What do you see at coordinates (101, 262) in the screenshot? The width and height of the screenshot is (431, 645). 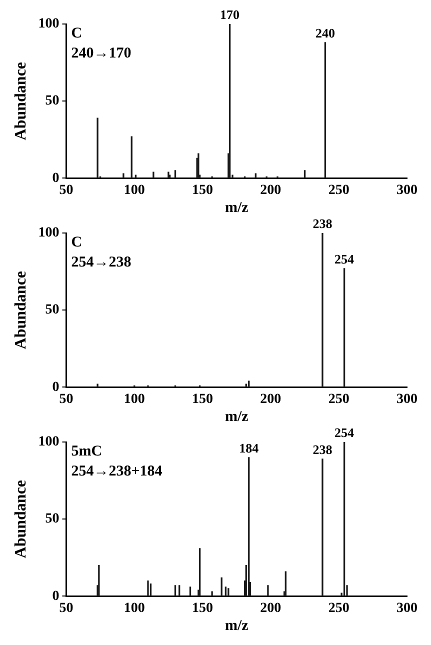 I see `annotation: 254→238` at bounding box center [101, 262].